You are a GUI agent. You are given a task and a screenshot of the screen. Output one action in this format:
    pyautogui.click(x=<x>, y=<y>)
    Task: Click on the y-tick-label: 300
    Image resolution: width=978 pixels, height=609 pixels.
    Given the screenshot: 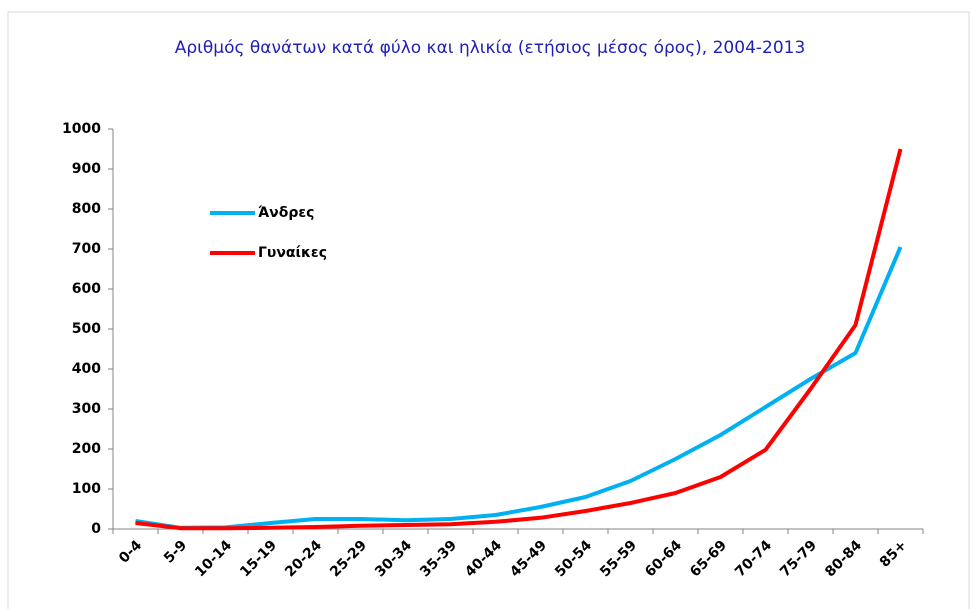 What is the action you would take?
    pyautogui.click(x=86, y=409)
    